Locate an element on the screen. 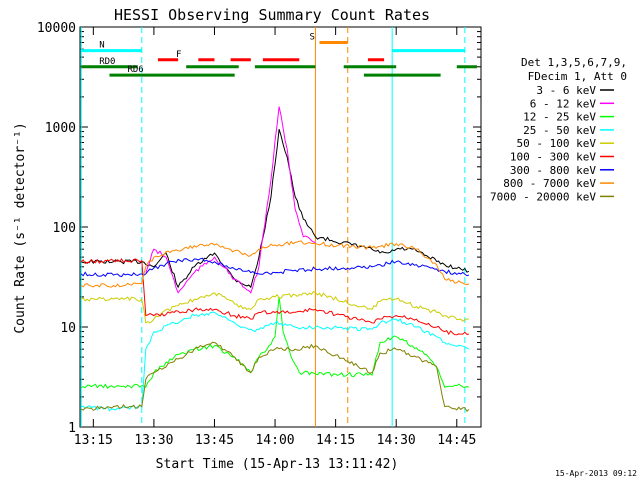  x-tick-label: 14:45 is located at coordinates (456, 440).